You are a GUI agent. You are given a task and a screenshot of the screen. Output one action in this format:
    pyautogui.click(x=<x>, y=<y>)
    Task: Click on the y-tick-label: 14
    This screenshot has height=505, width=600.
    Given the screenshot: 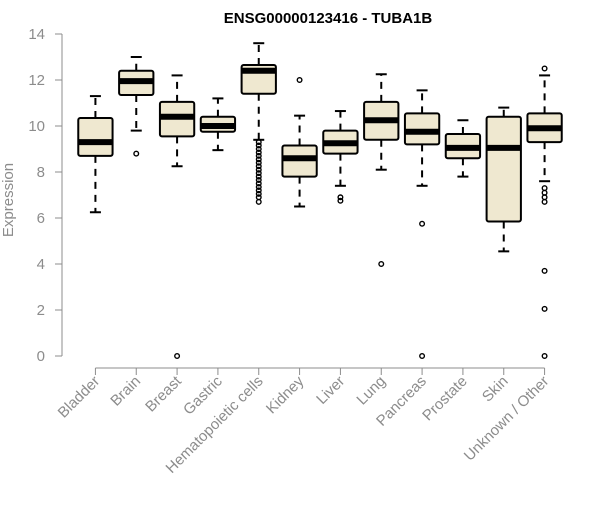 What is the action you would take?
    pyautogui.click(x=36, y=34)
    